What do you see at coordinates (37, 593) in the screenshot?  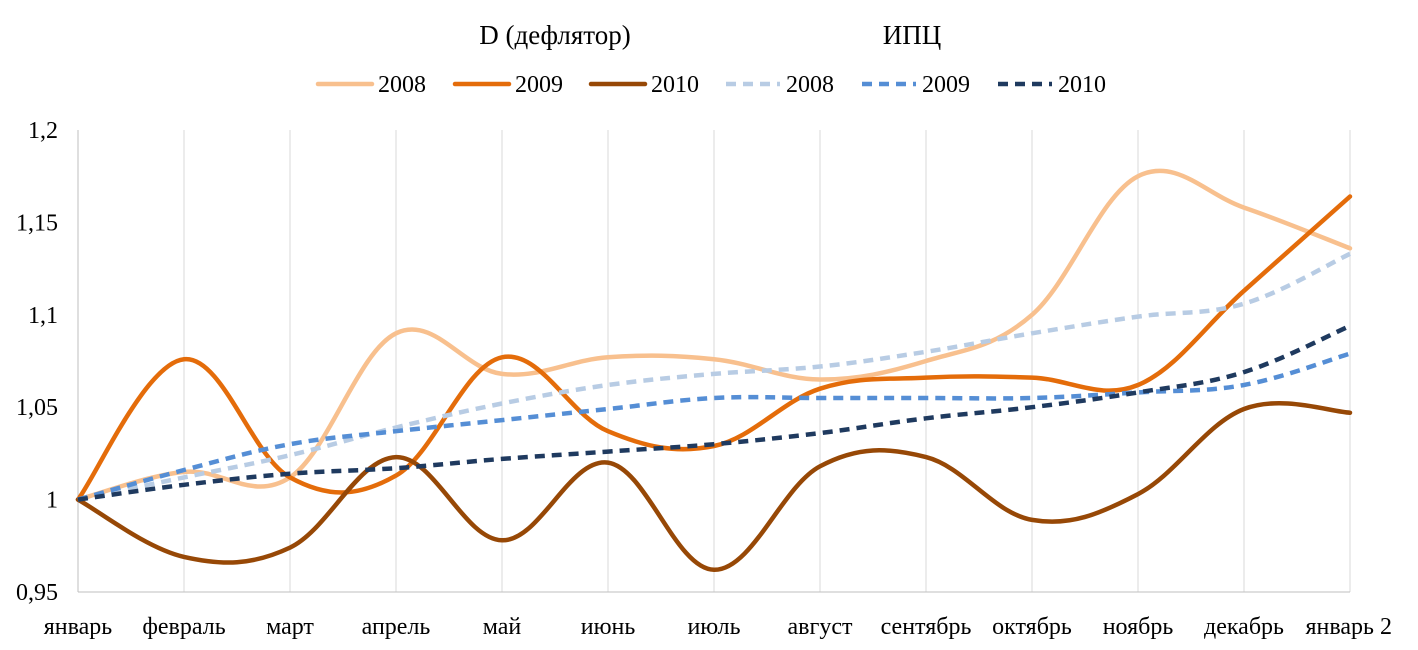 I see `y-tick-label: 0,95` at bounding box center [37, 593].